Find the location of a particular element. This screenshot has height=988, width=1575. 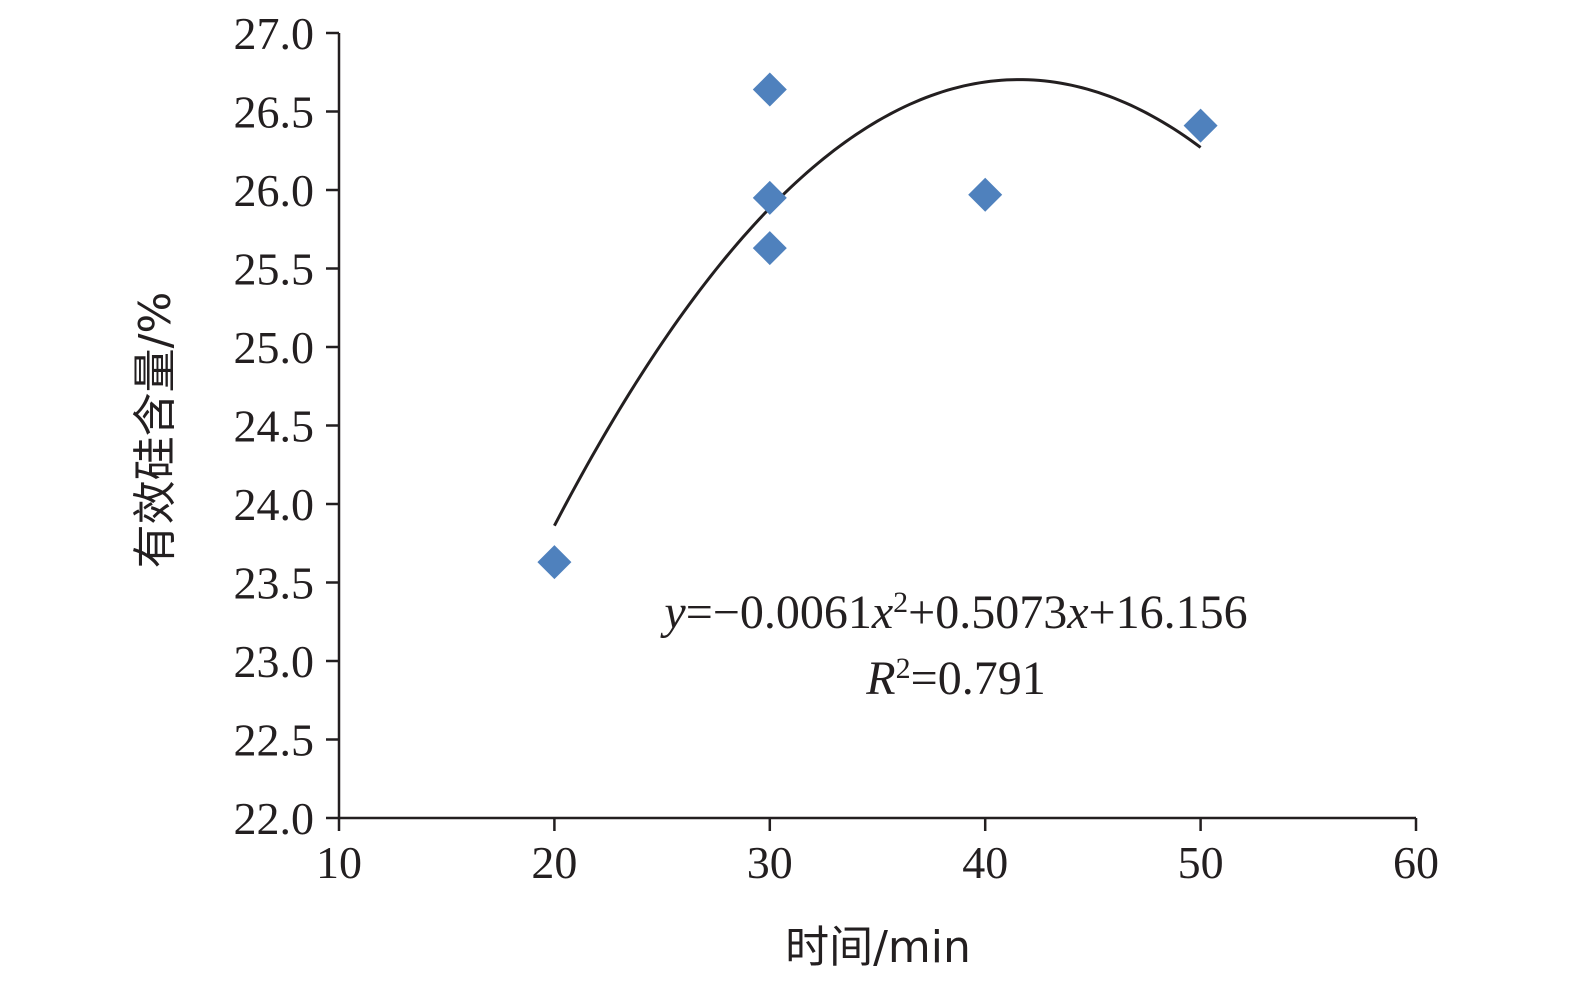

equation-coef-a: =−0.0061 is located at coordinates (779, 612).